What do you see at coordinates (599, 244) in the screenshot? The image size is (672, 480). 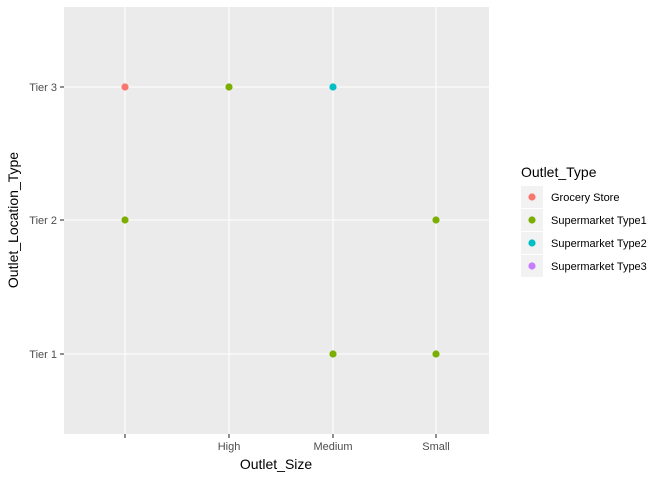 I see `legend-label: Supermarket Type2` at bounding box center [599, 244].